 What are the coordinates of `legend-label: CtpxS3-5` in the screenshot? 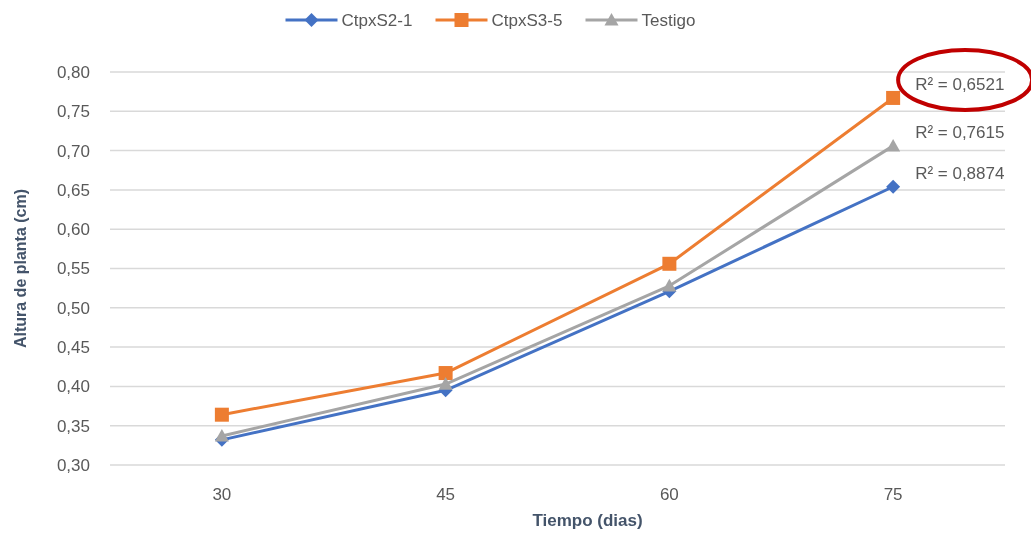 It's located at (527, 20).